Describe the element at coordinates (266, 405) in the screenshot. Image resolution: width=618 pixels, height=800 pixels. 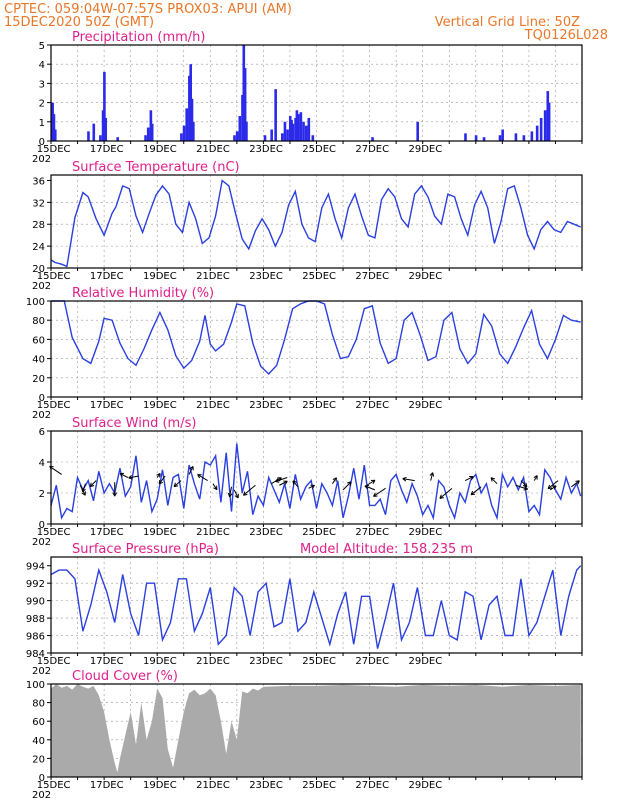
I see `humidity-xtick-label: 23DEC` at that location.